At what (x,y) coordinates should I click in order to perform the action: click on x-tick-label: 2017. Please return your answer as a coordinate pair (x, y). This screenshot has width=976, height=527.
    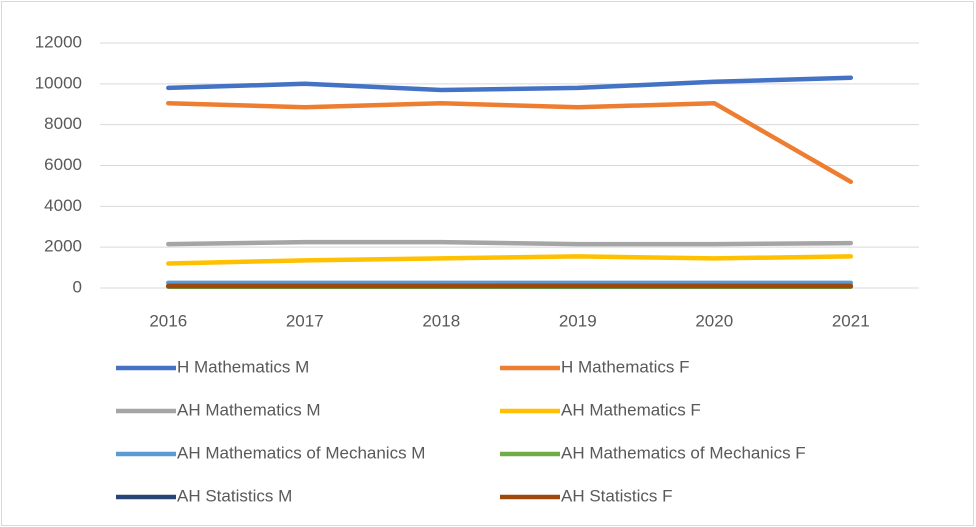
    Looking at the image, I should click on (305, 320).